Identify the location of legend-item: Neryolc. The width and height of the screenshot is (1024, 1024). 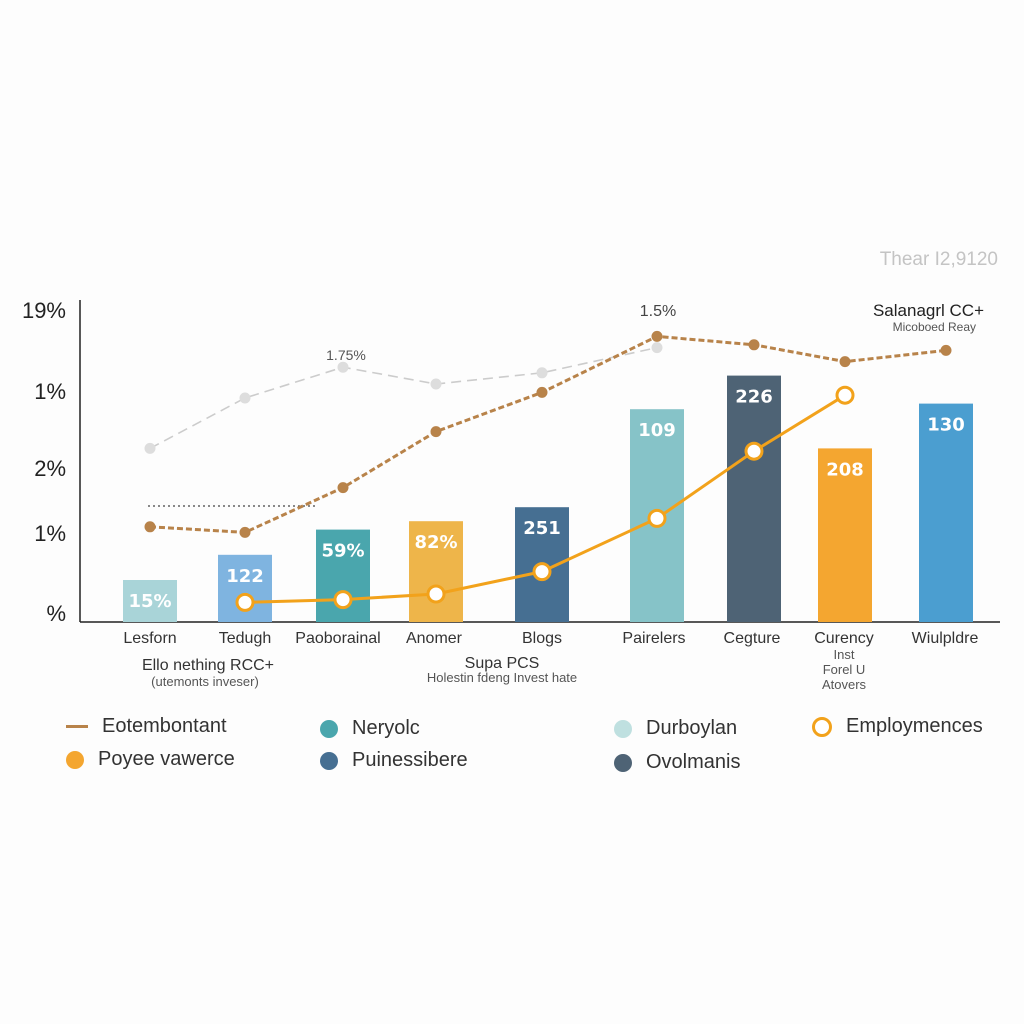
(370, 728).